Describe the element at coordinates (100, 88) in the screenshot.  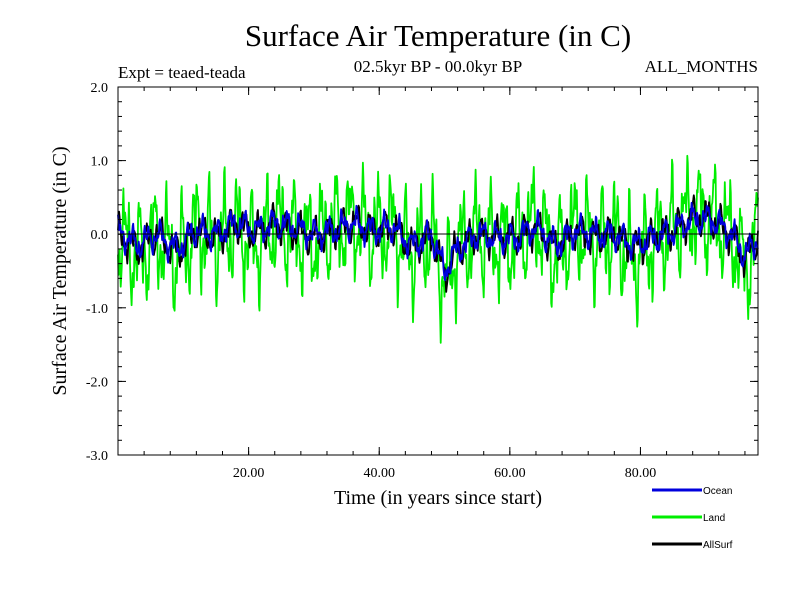
I see `y-tick-label: 2.0` at that location.